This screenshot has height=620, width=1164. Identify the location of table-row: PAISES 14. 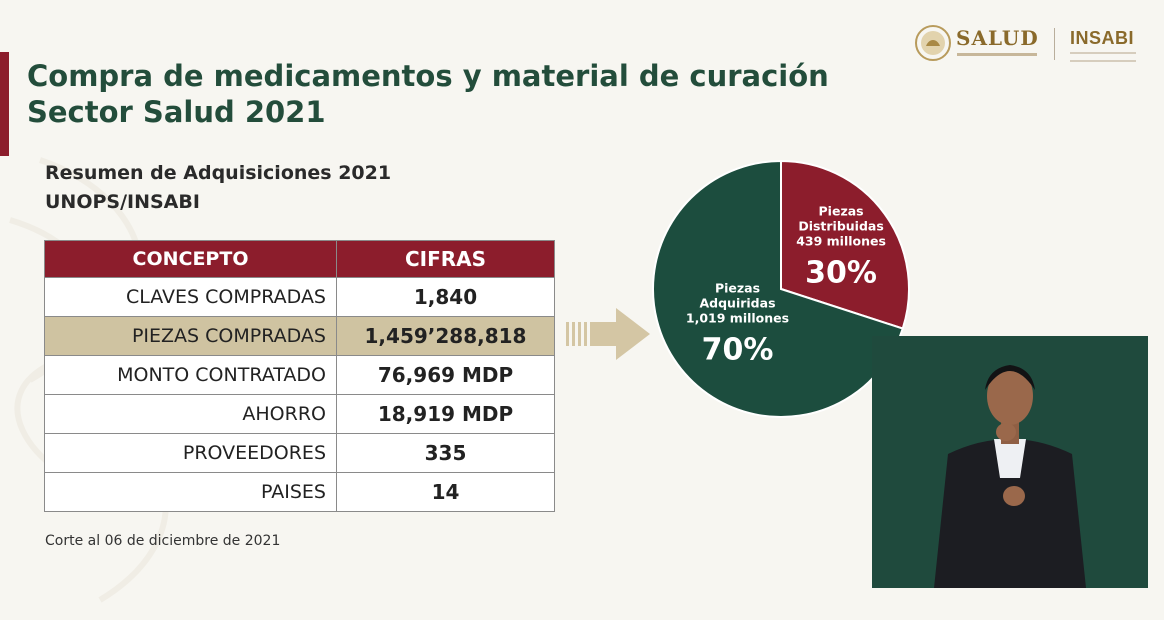
(299, 491).